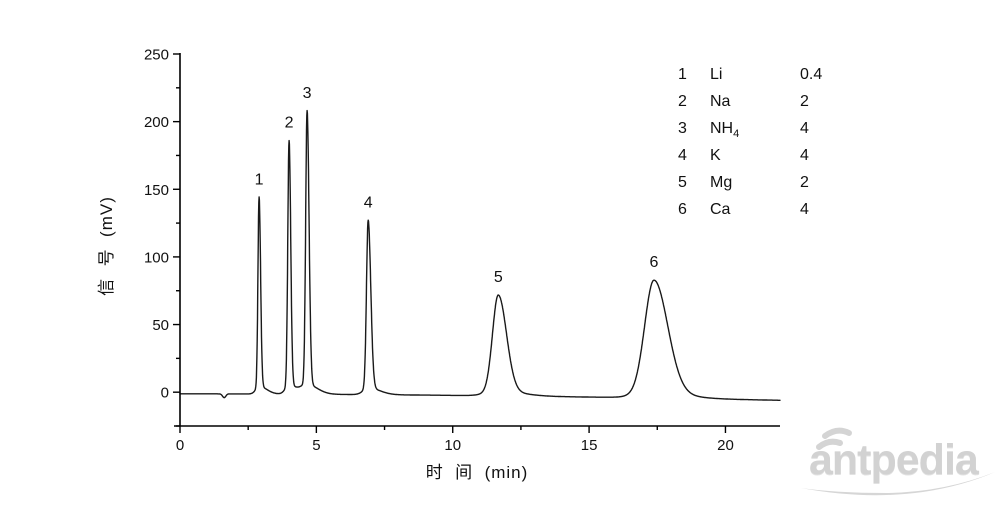 The width and height of the screenshot is (1000, 517). Describe the element at coordinates (720, 209) in the screenshot. I see `legend-analyte-name: Ca` at that location.